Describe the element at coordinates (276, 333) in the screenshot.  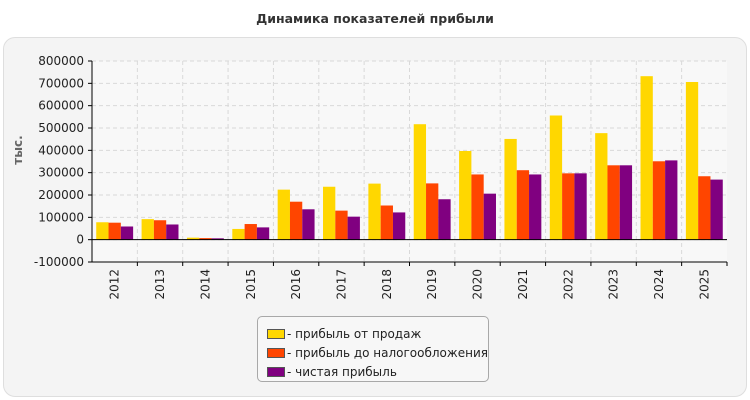
I see `legend-swatch-sales-profit` at that location.